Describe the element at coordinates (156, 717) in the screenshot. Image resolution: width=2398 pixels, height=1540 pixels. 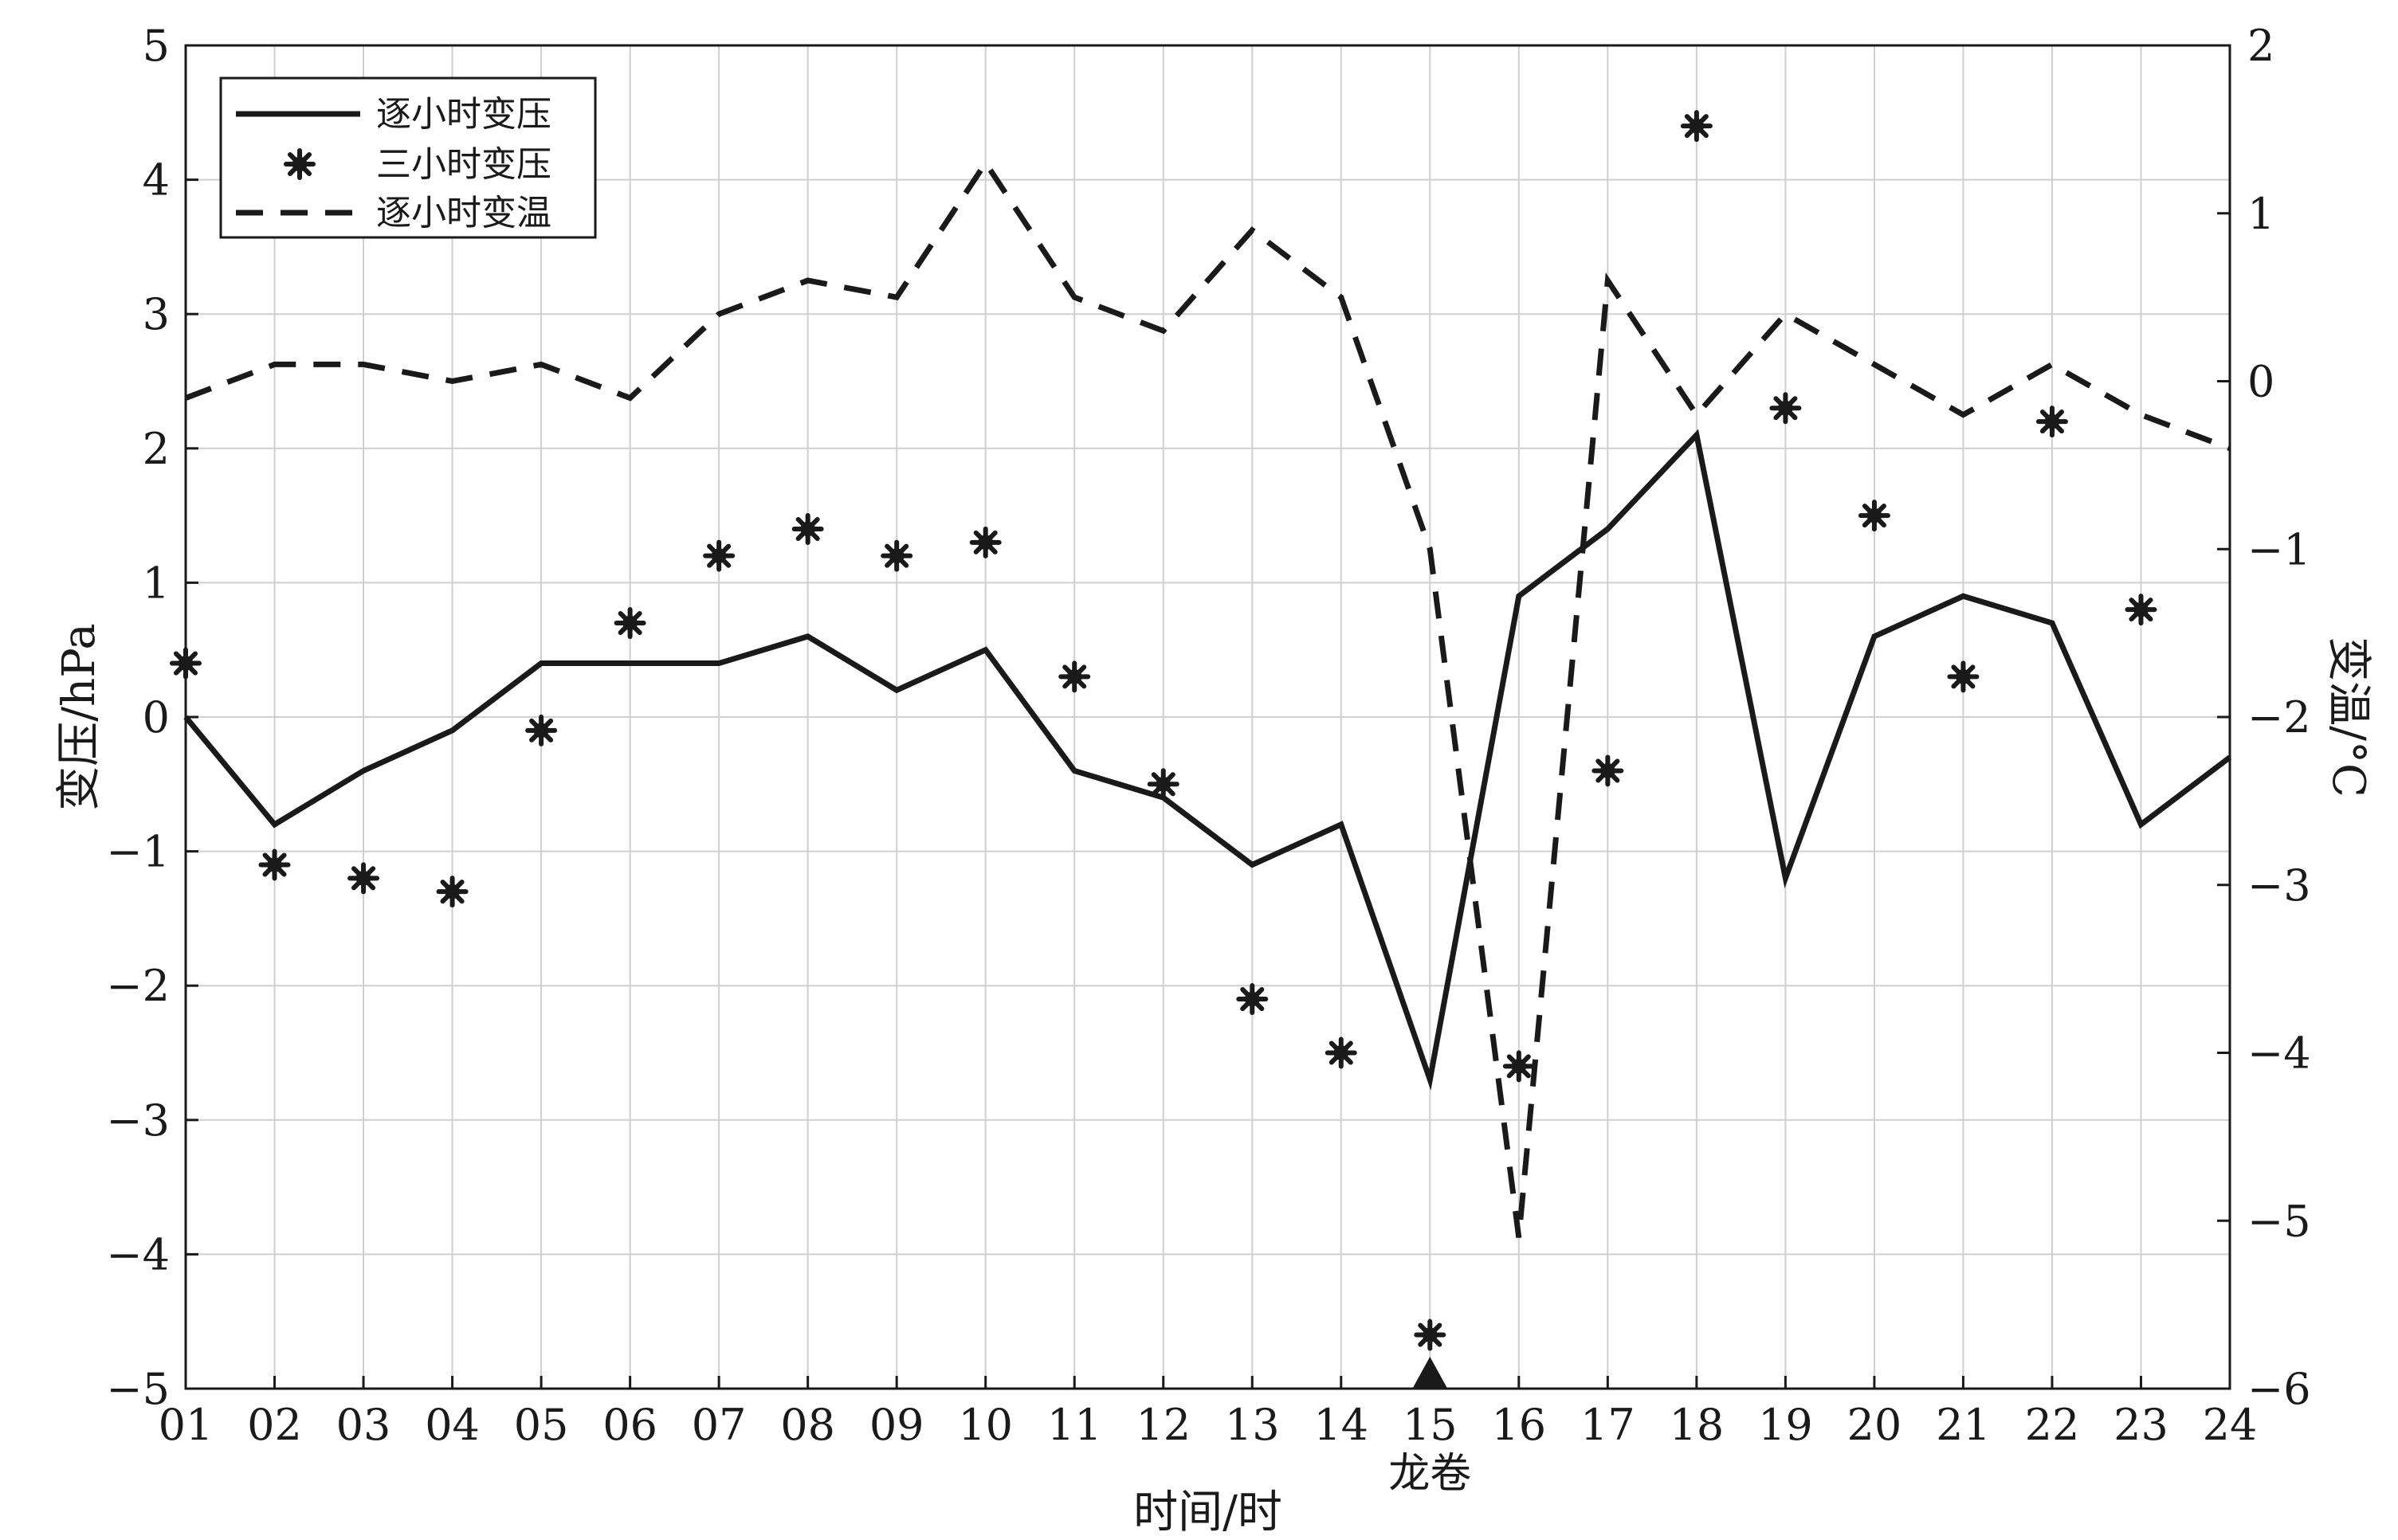
I see `left-axis-tick-label: 0` at that location.